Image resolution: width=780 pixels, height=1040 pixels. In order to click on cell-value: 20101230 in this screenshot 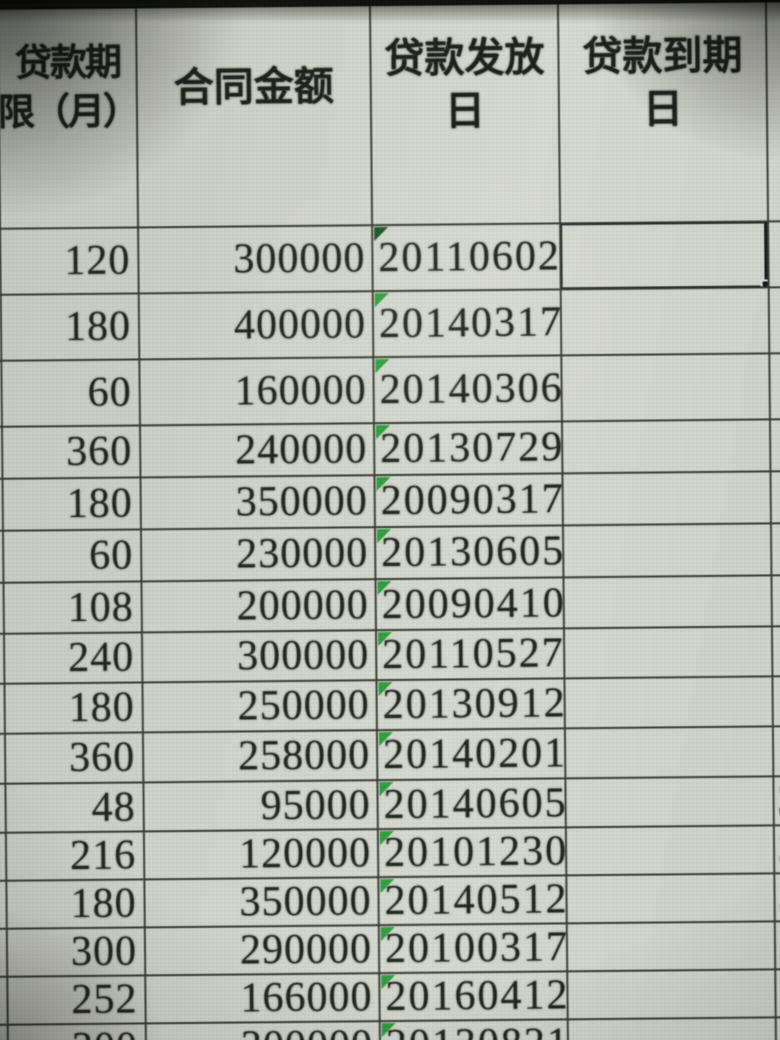, I will do `click(475, 852)`.